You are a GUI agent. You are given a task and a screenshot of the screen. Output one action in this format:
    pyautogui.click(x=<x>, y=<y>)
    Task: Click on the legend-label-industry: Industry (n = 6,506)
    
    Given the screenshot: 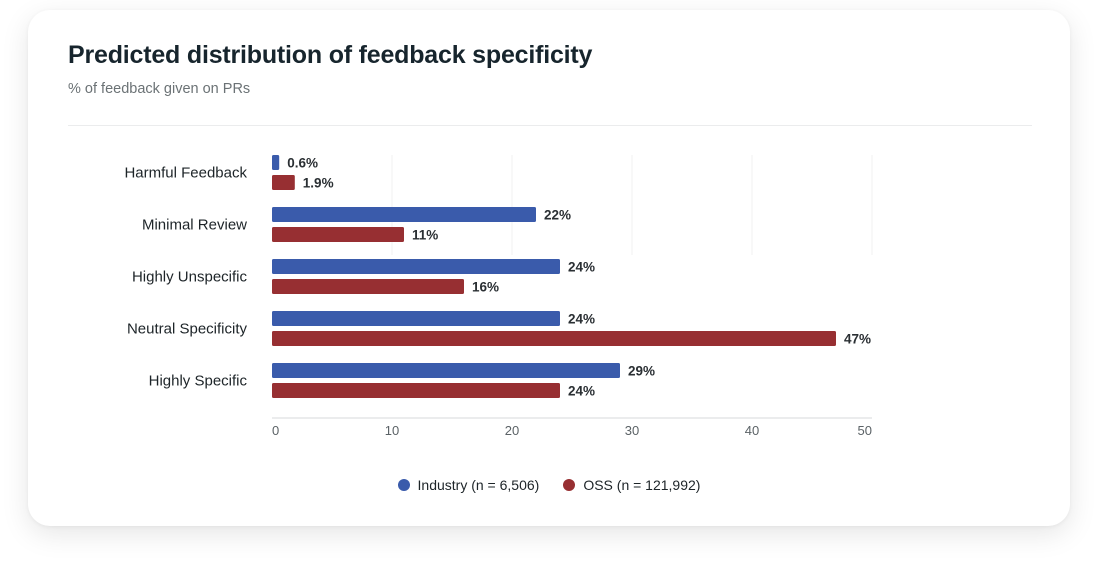 What is the action you would take?
    pyautogui.click(x=478, y=485)
    